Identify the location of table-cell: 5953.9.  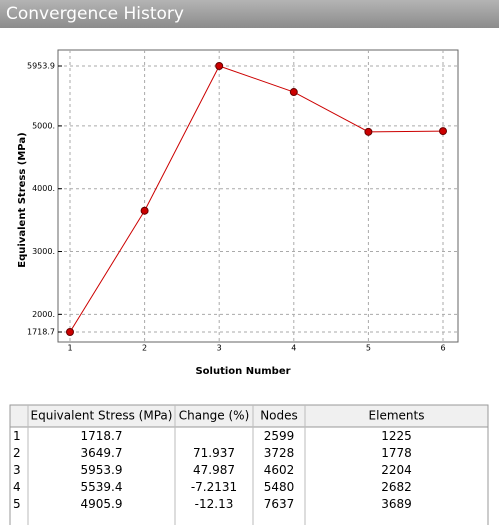
(102, 470).